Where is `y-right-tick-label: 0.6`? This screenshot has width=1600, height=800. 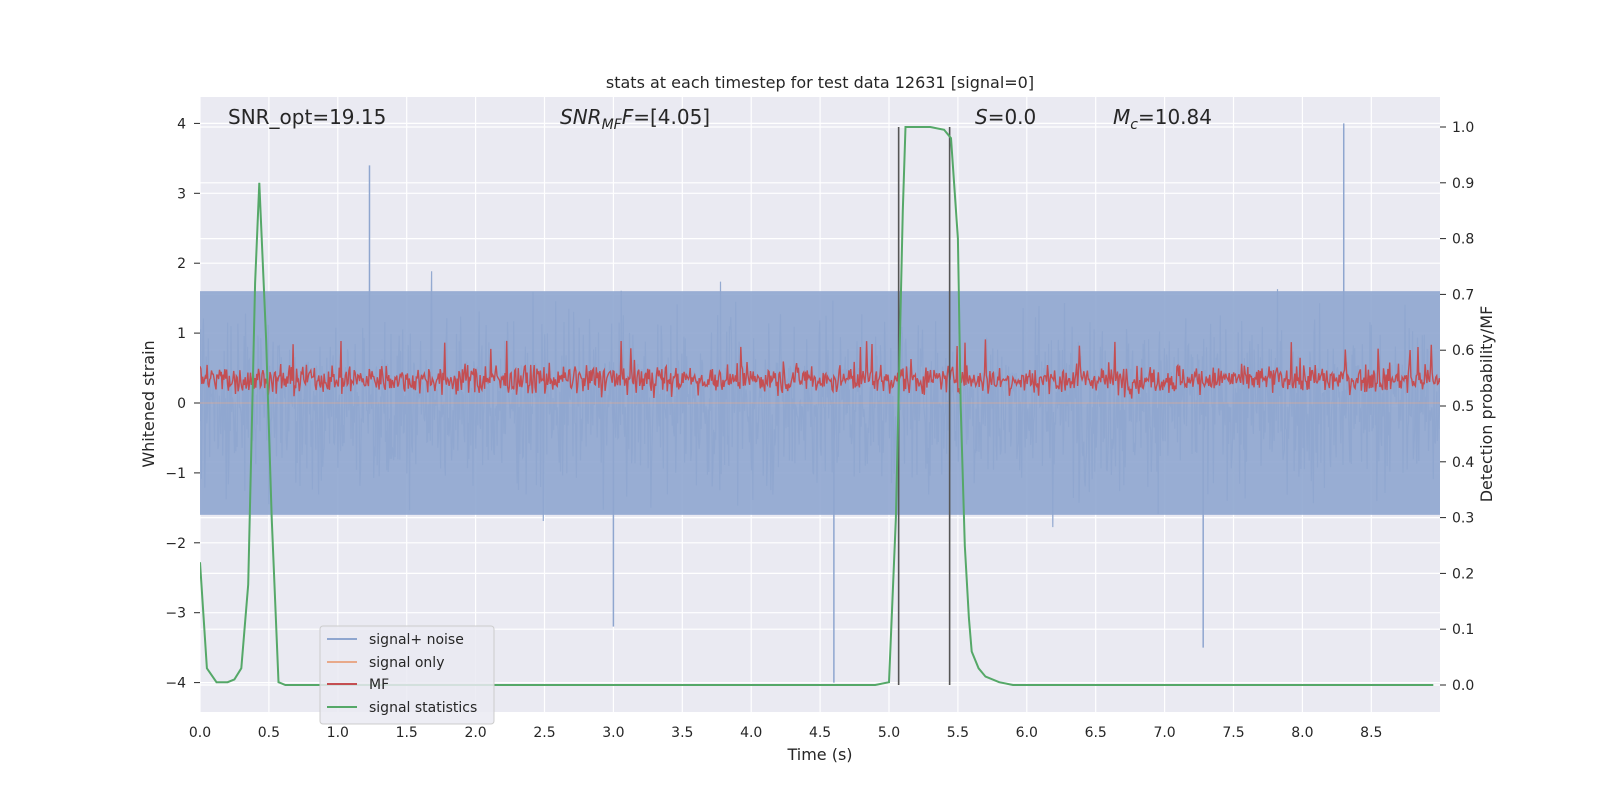
y-right-tick-label: 0.6 is located at coordinates (1463, 351).